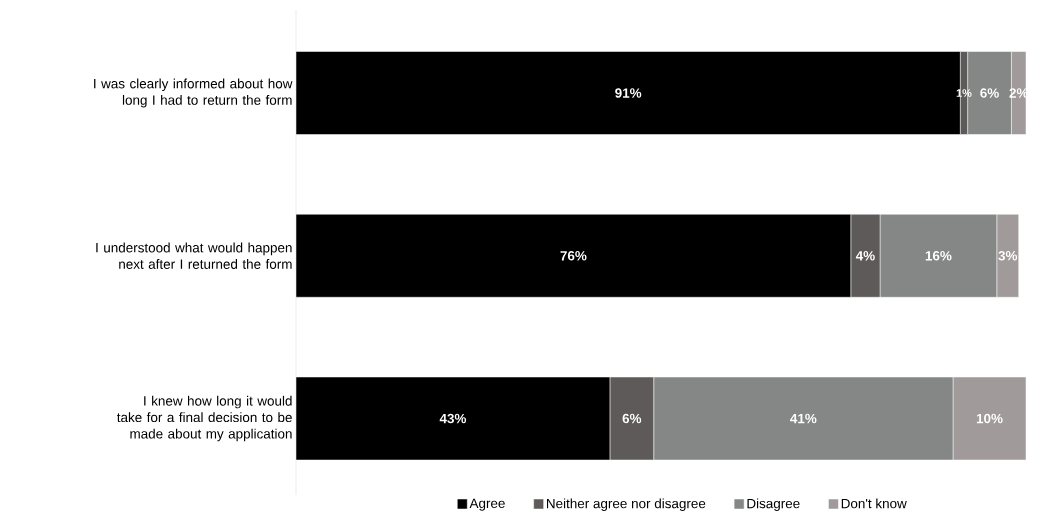  What do you see at coordinates (626, 504) in the screenshot?
I see `legend-label: Neither agree nor disagree` at bounding box center [626, 504].